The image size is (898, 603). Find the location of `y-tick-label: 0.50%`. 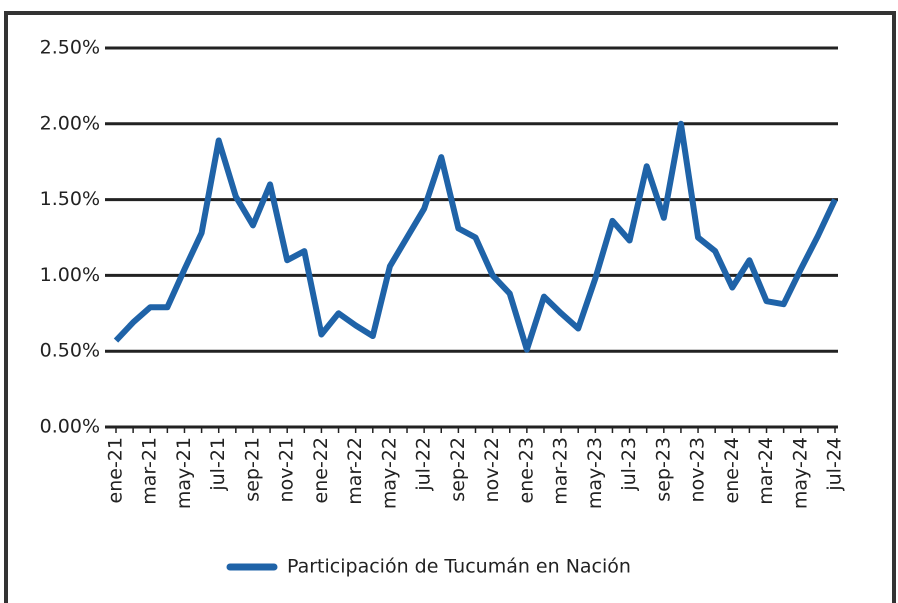

y-tick-label: 0.50% is located at coordinates (70, 351).